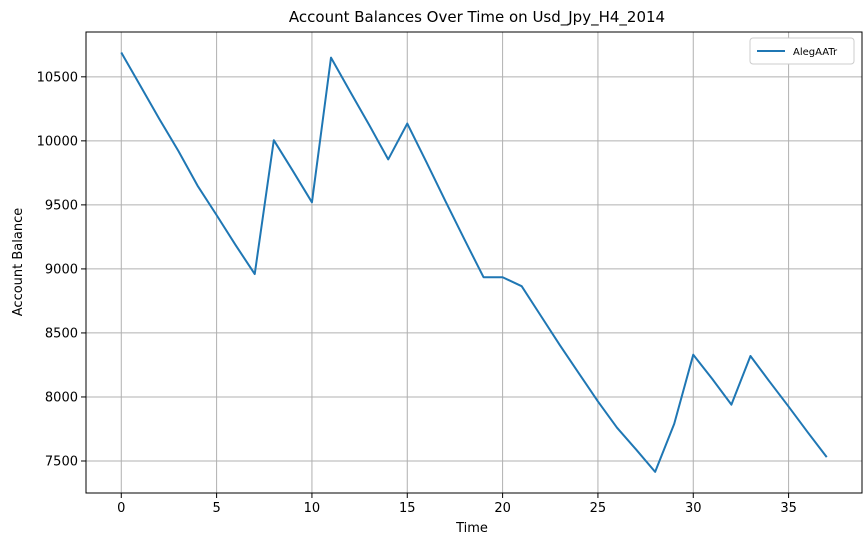  I want to click on x-tick-label: 5, so click(216, 508).